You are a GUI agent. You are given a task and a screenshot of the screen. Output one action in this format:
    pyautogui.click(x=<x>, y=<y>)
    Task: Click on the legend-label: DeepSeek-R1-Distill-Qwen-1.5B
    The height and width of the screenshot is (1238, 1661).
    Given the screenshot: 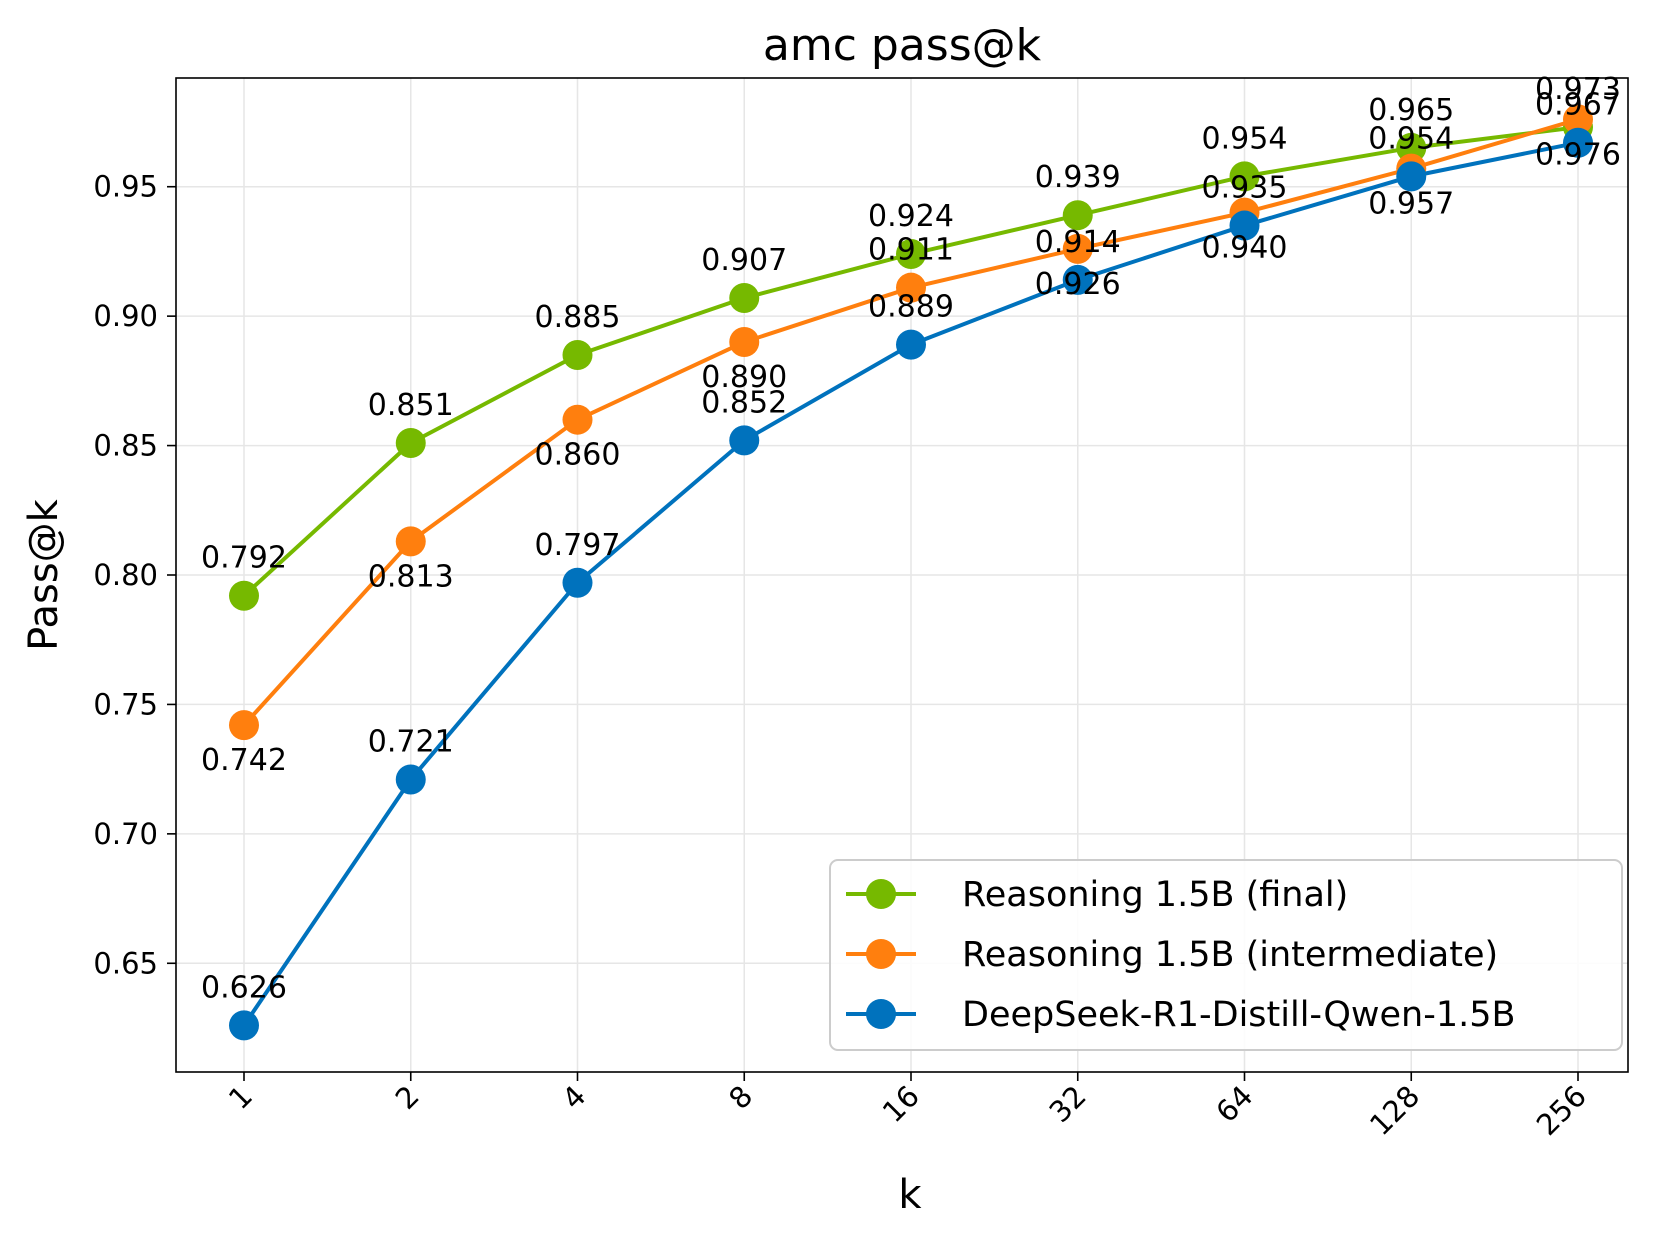 What is the action you would take?
    pyautogui.click(x=1239, y=1015)
    